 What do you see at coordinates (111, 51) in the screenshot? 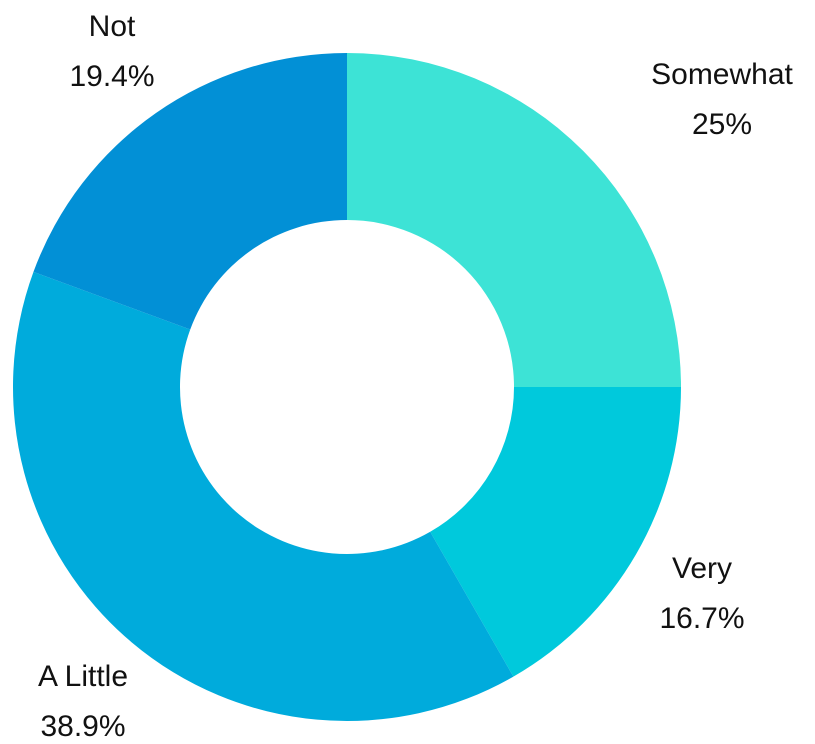
I see `slice-label-not: Not 19.4%` at bounding box center [111, 51].